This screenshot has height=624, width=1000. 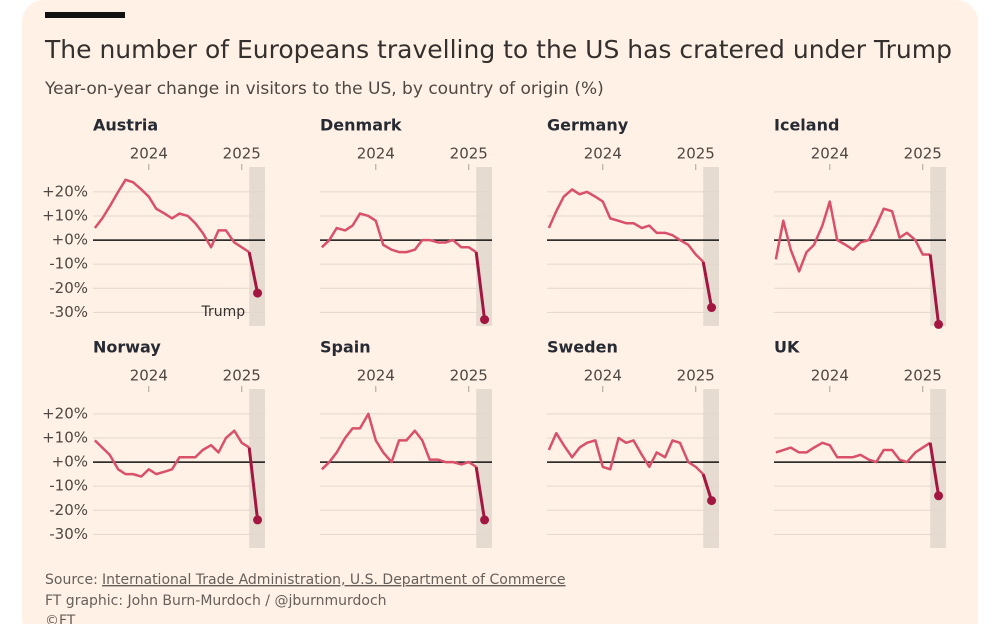 What do you see at coordinates (806, 125) in the screenshot?
I see `panel-title: Iceland` at bounding box center [806, 125].